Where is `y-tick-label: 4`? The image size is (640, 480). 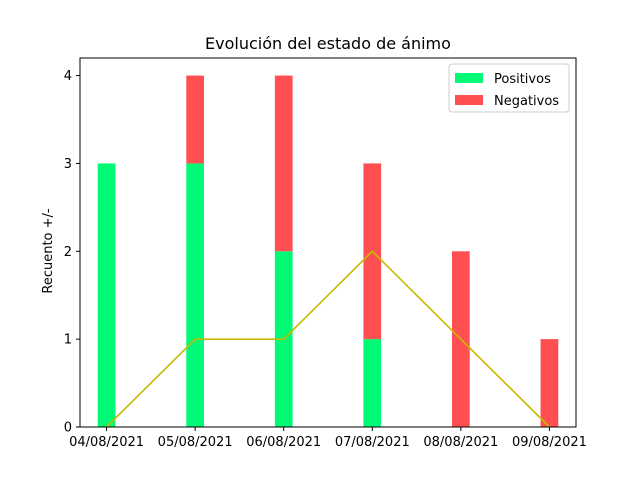
y-tick-label: 4 is located at coordinates (68, 76).